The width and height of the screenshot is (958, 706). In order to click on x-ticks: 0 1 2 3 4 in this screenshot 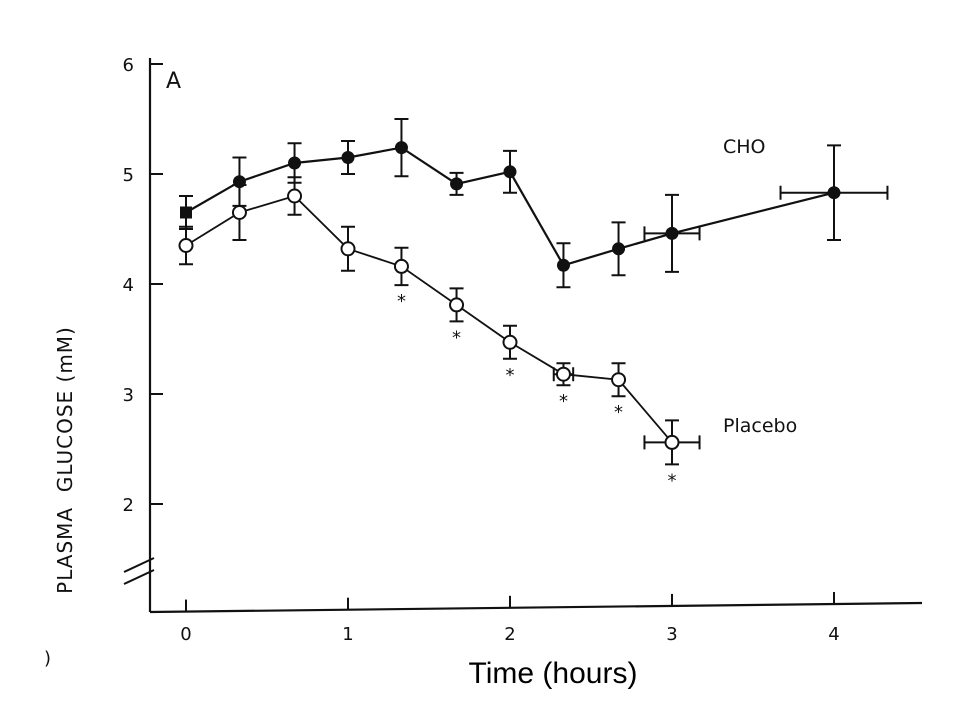, I will do `click(510, 618)`.